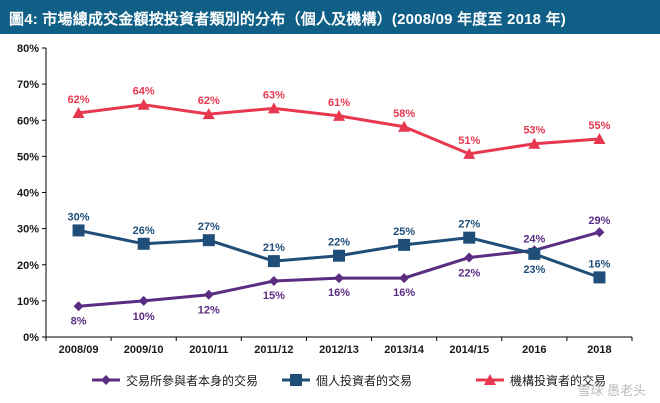  Describe the element at coordinates (599, 126) in the screenshot. I see `data-label: 55%` at that location.